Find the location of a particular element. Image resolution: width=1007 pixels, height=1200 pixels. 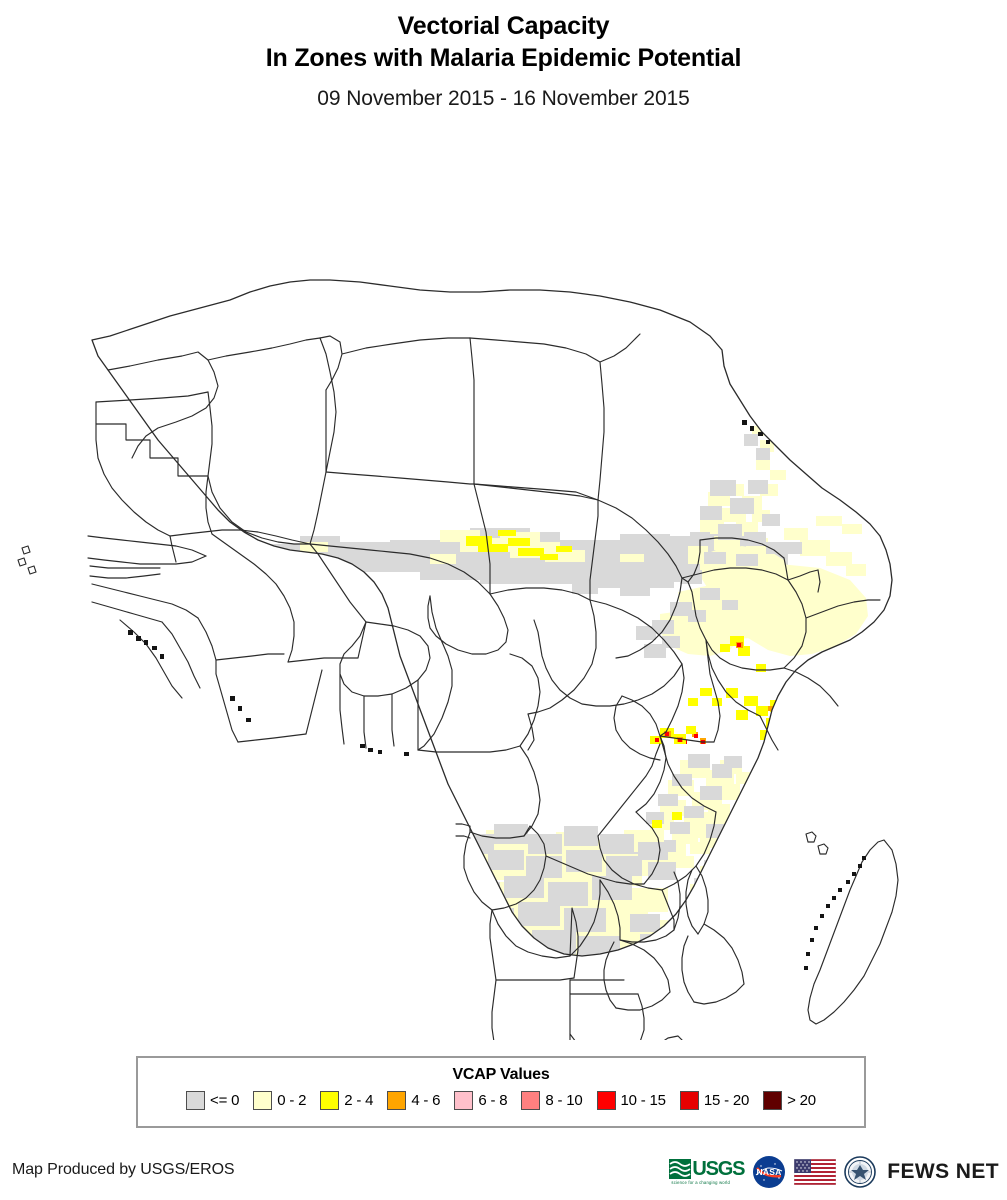

legend-item-3: 4 - 6 is located at coordinates (414, 1100).